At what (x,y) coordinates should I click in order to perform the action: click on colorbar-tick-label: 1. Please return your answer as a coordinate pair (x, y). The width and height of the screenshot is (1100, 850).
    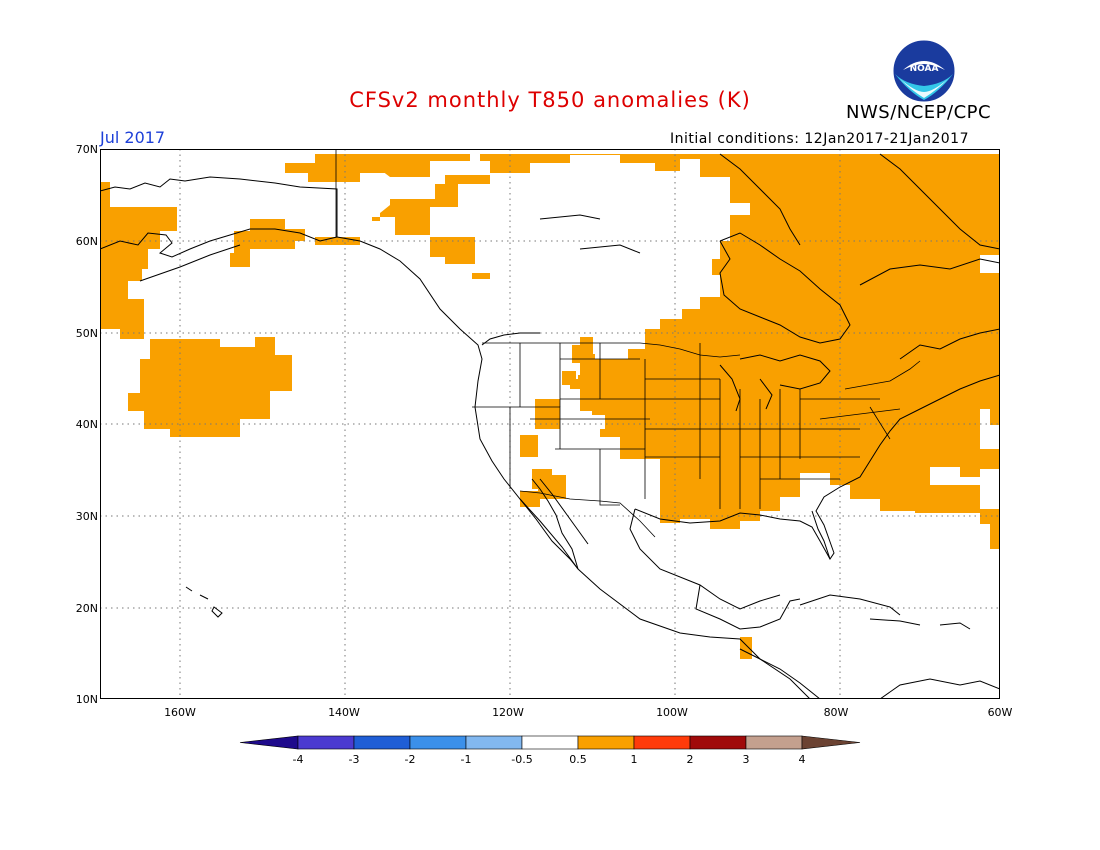
    Looking at the image, I should click on (634, 759).